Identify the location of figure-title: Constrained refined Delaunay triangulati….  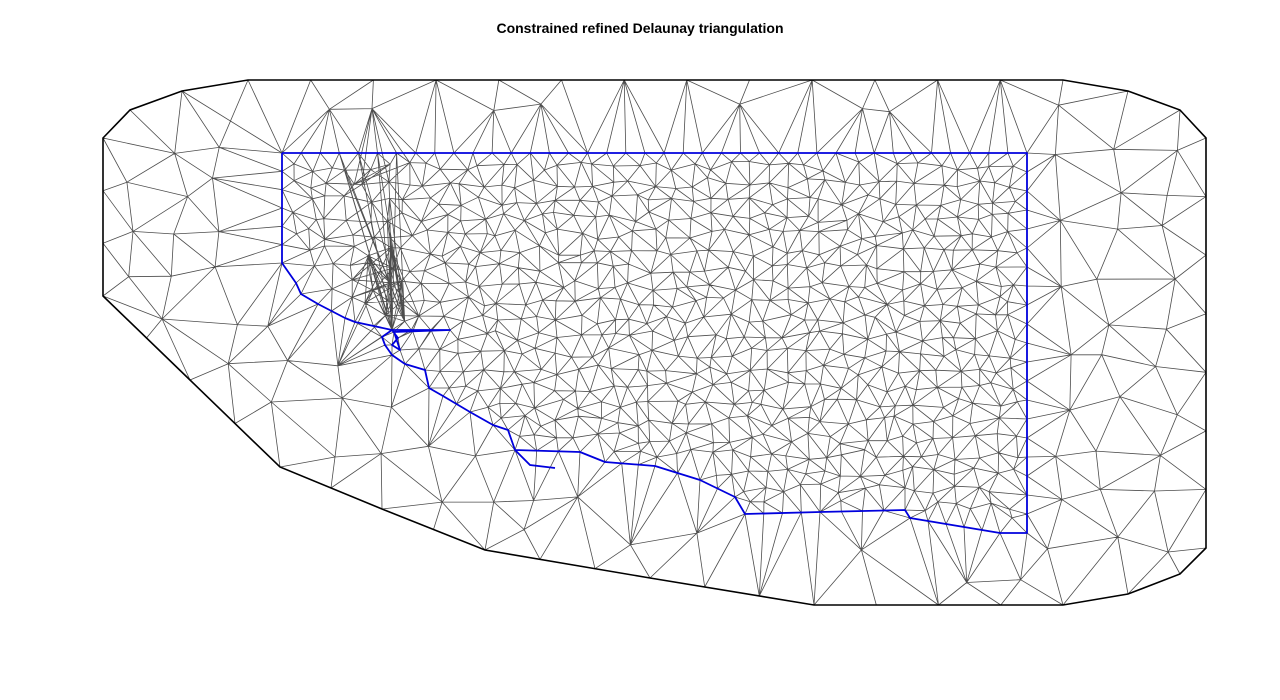
(640, 28).